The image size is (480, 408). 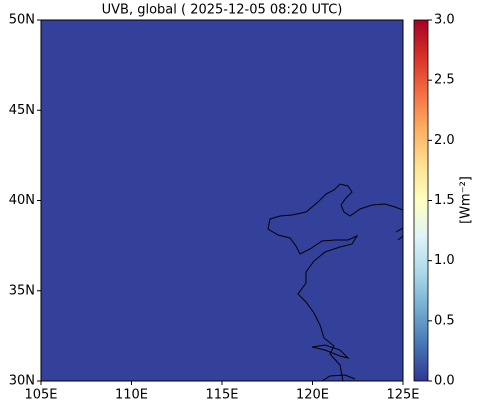 I want to click on y-tick-label: 45N, so click(x=22, y=110).